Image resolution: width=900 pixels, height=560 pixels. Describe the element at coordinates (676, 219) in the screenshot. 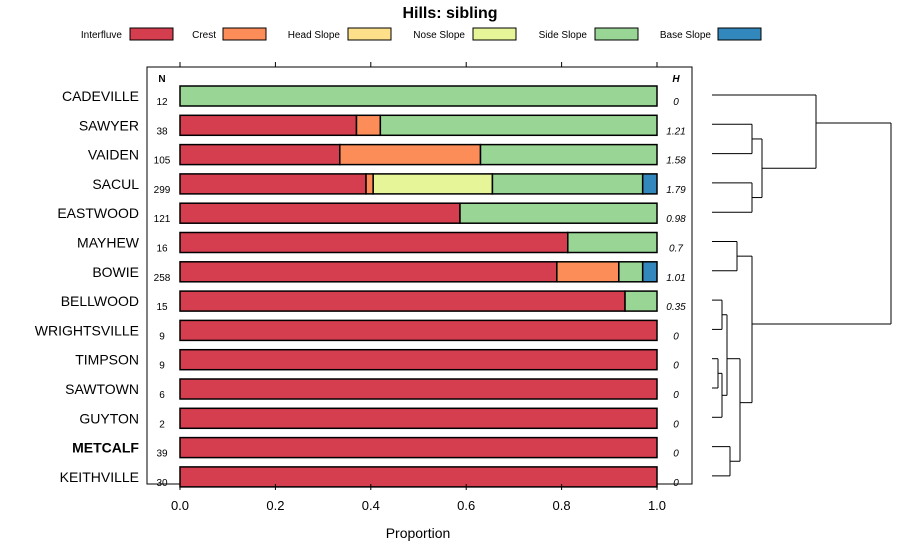

I see `h-value: 0.98` at that location.